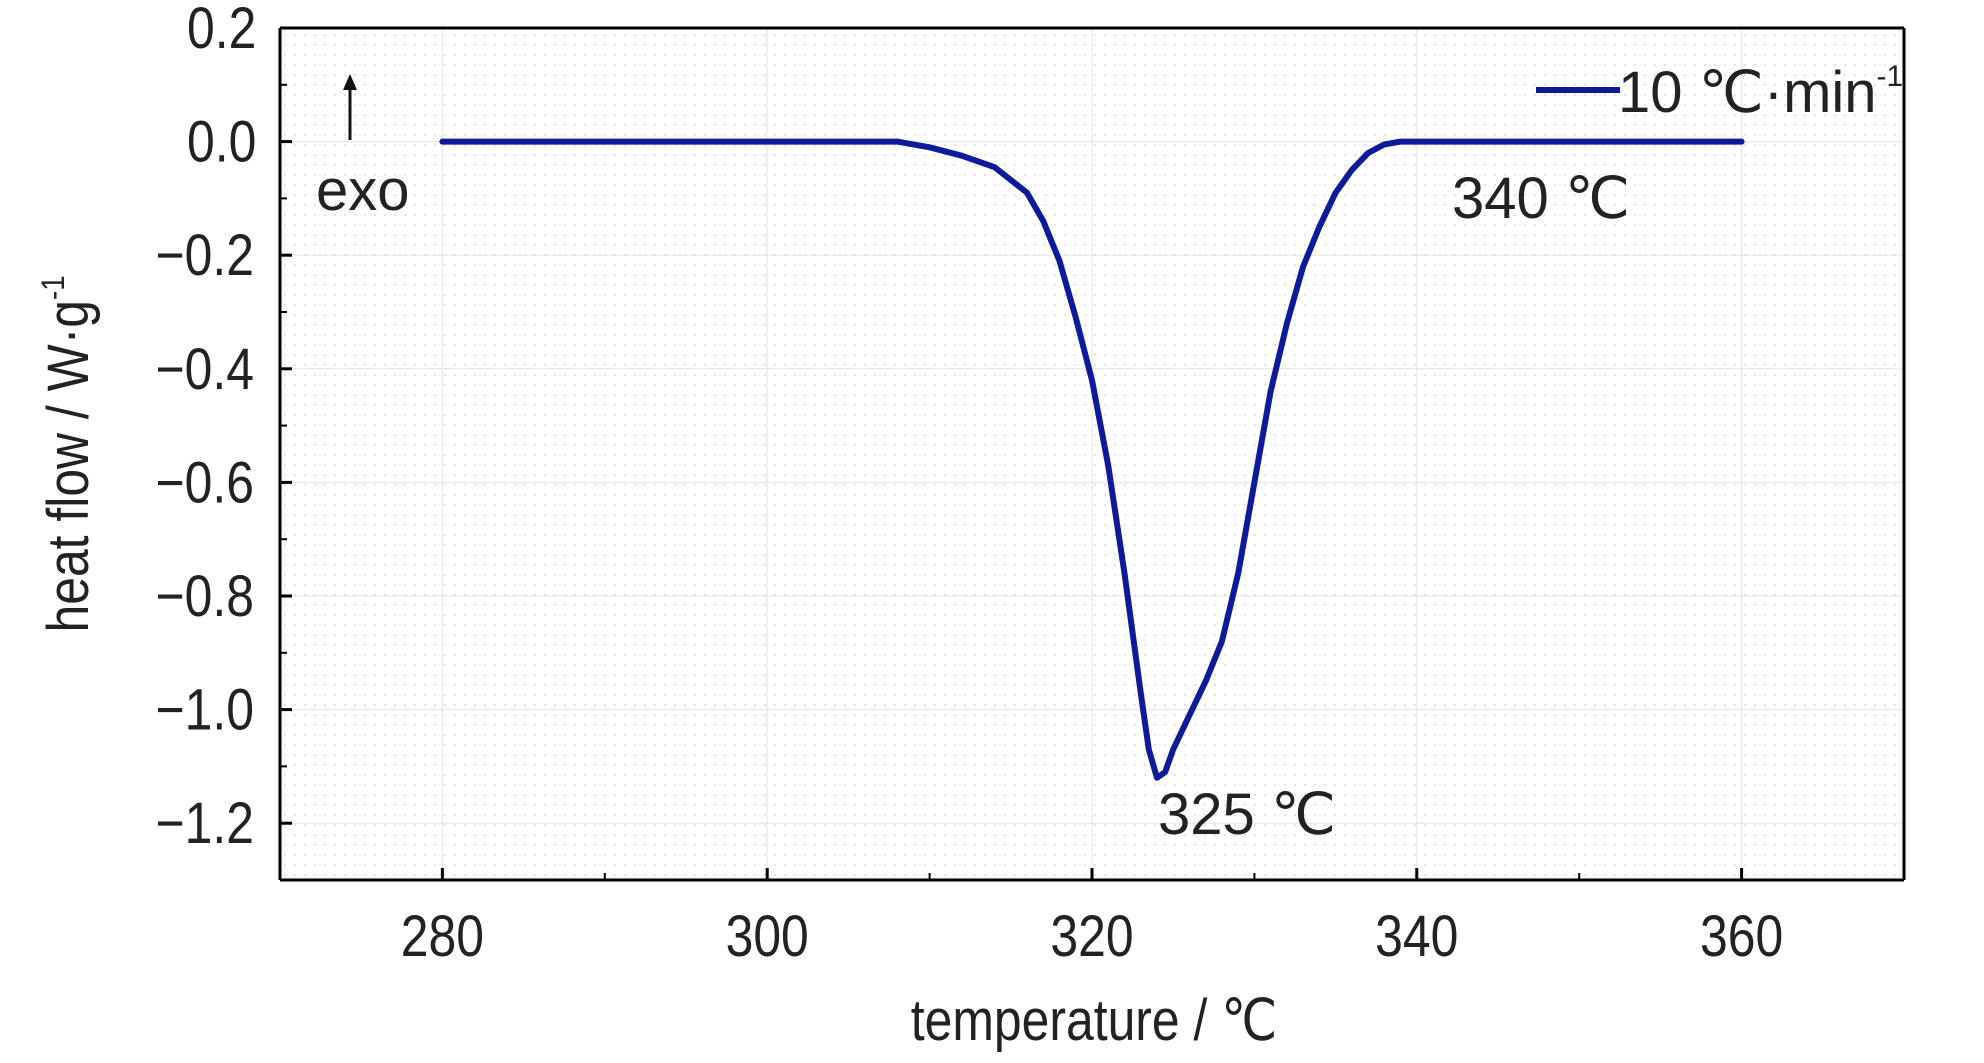  I want to click on x-tick-label: 340, so click(1416, 937).